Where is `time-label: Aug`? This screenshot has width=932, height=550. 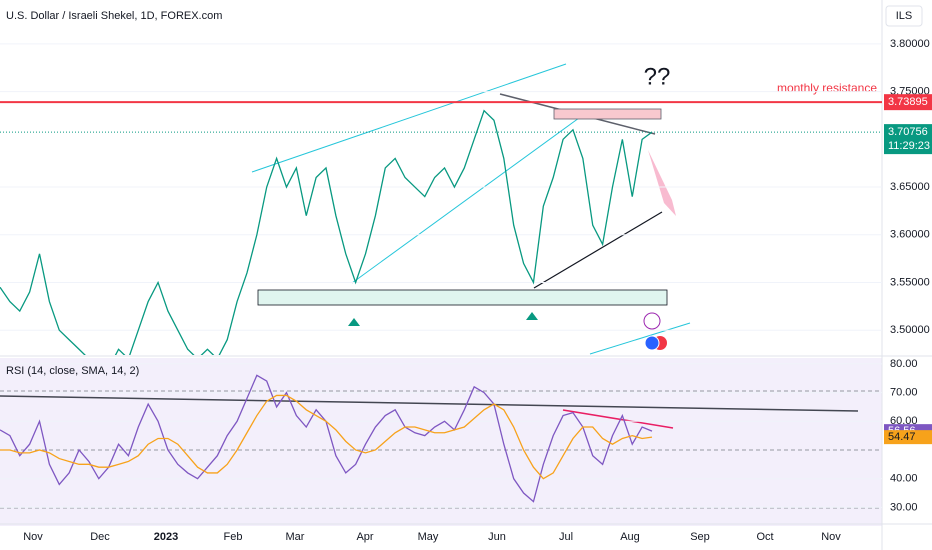
time-label: Aug is located at coordinates (630, 537).